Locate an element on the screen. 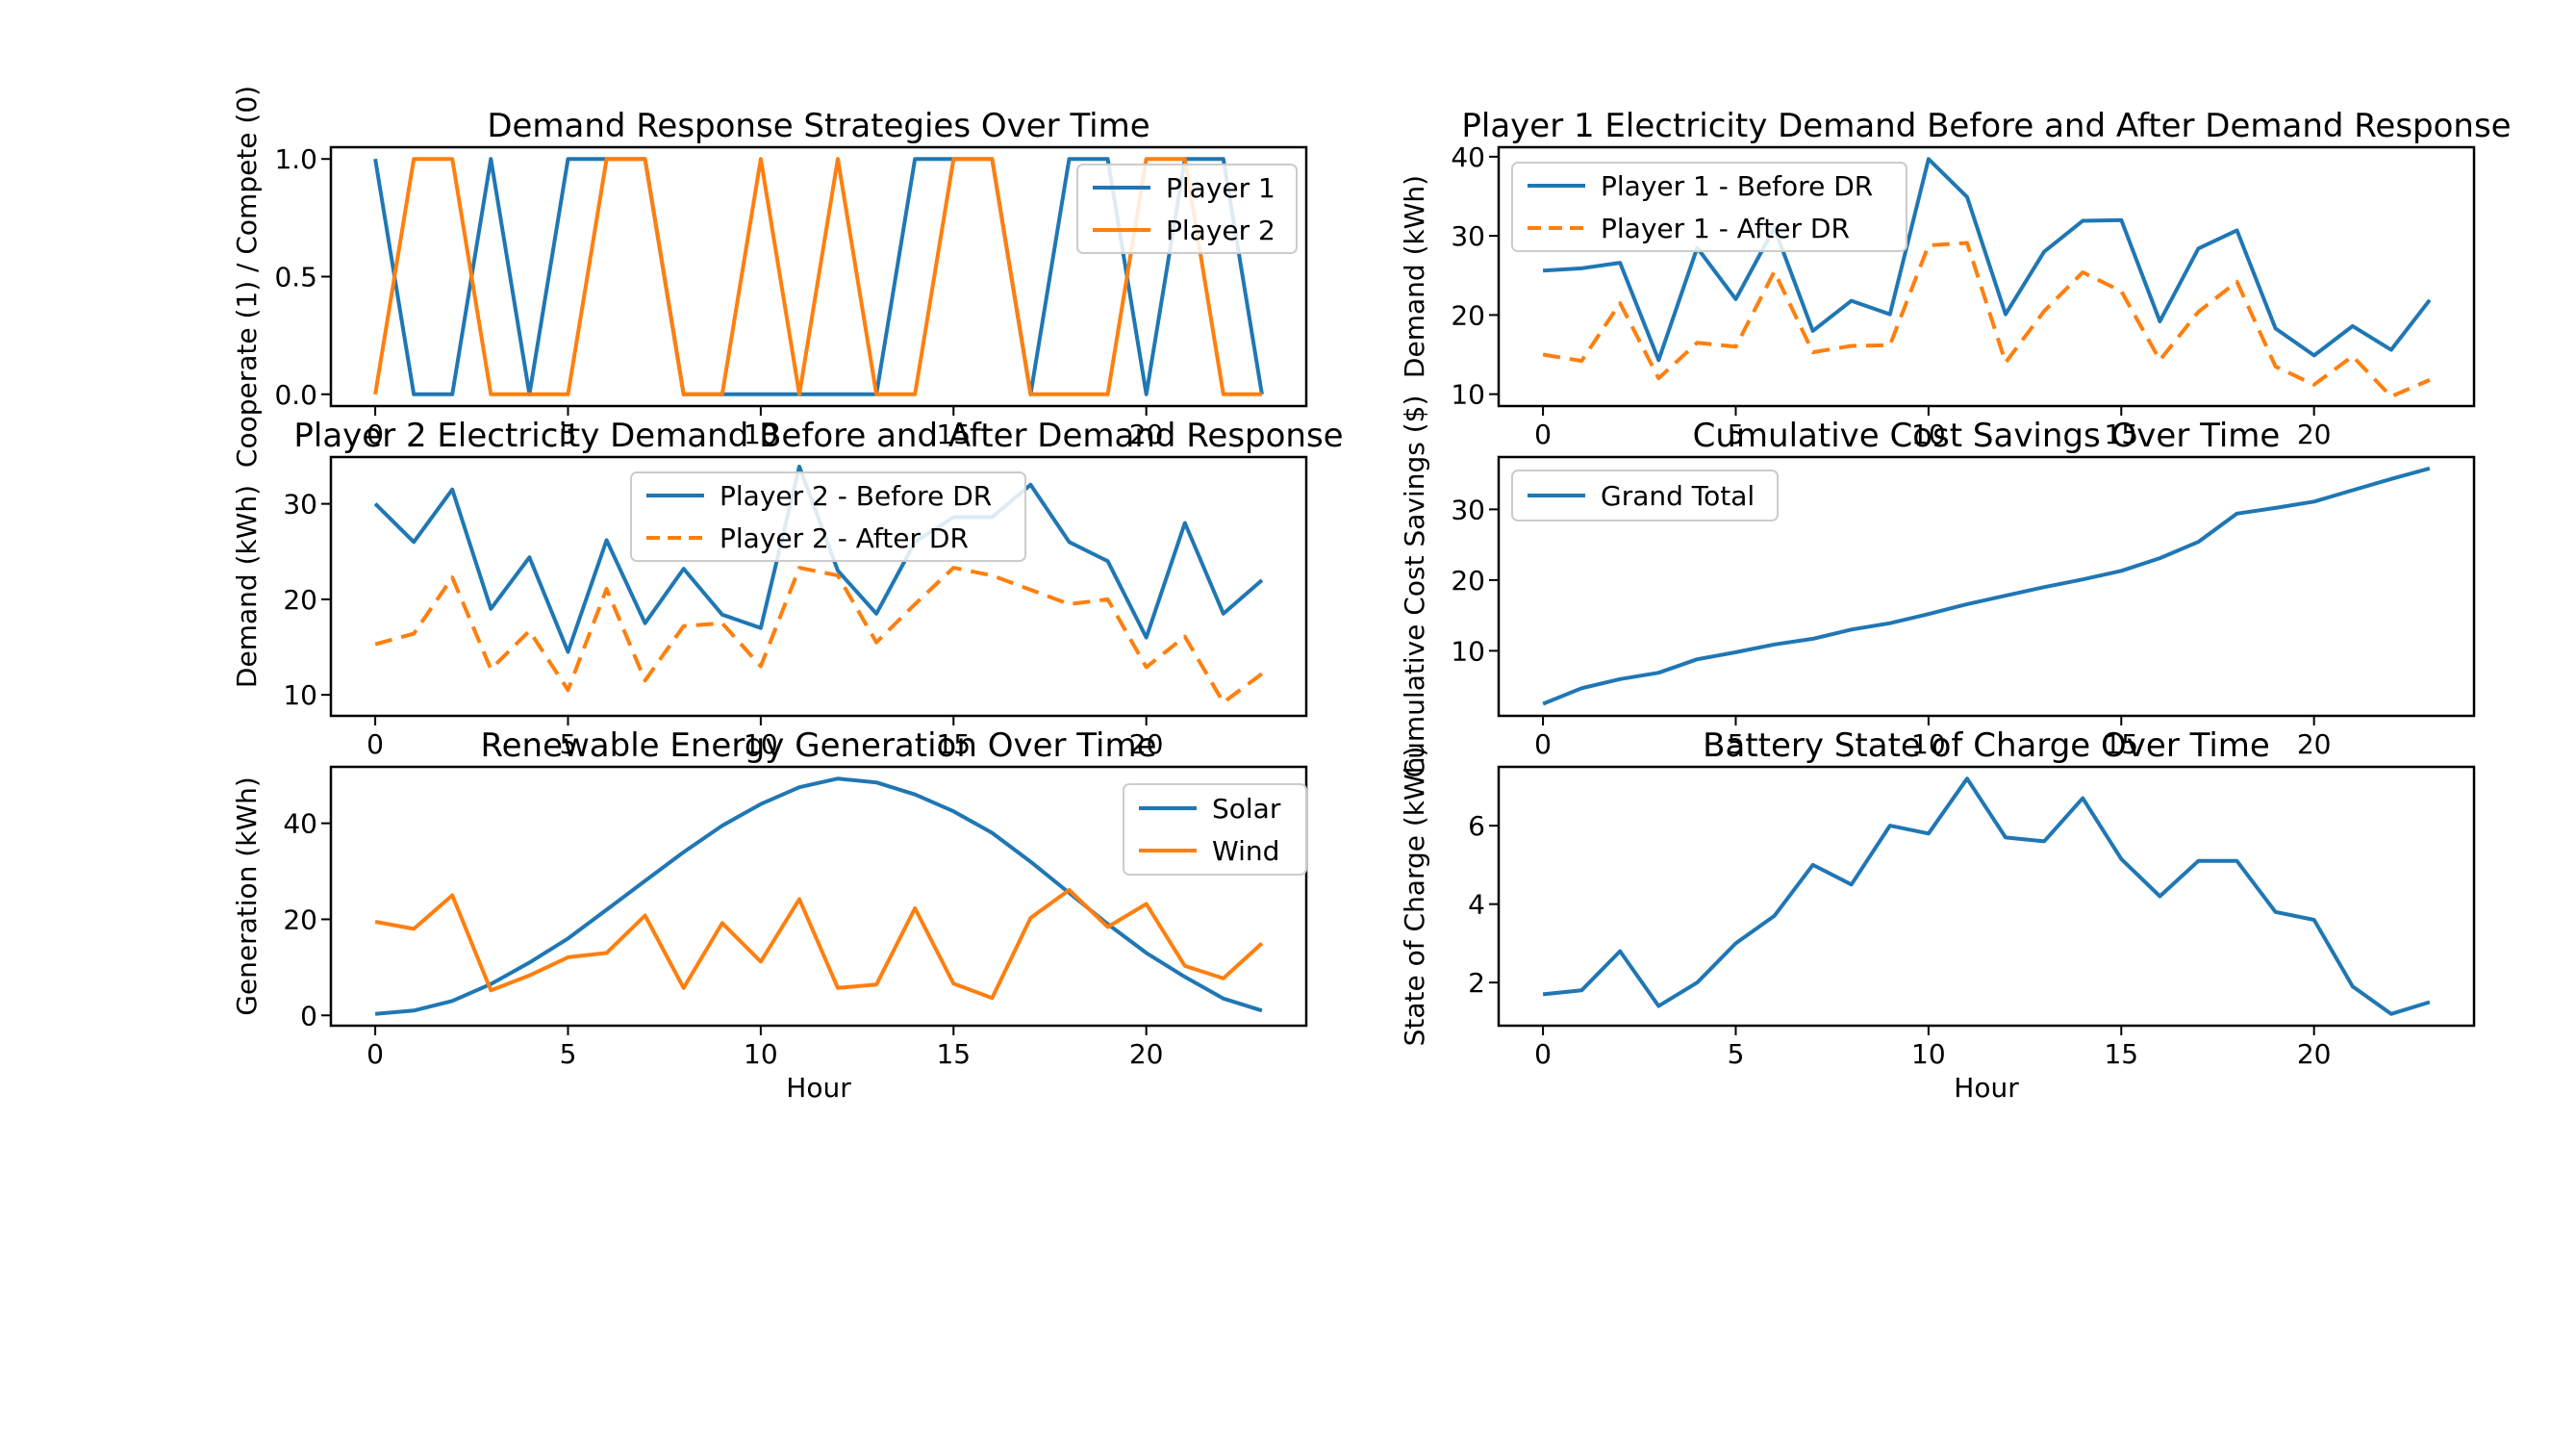  y-tick-label: 2 is located at coordinates (1477, 983).